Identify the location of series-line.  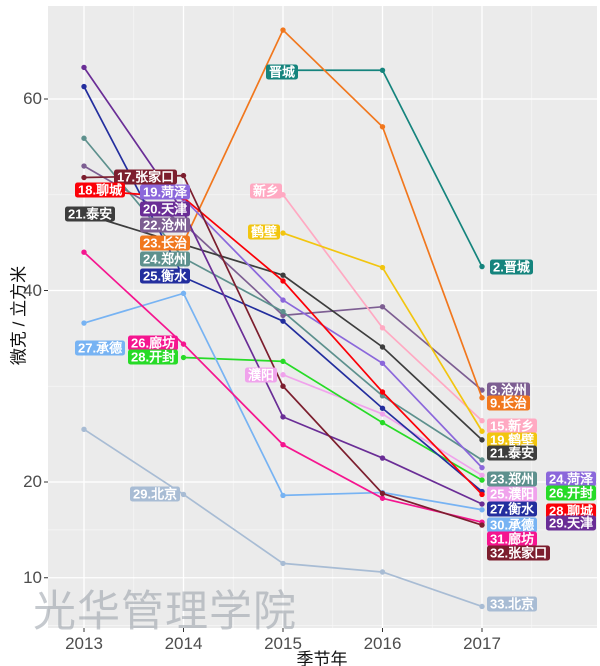
(333, 418).